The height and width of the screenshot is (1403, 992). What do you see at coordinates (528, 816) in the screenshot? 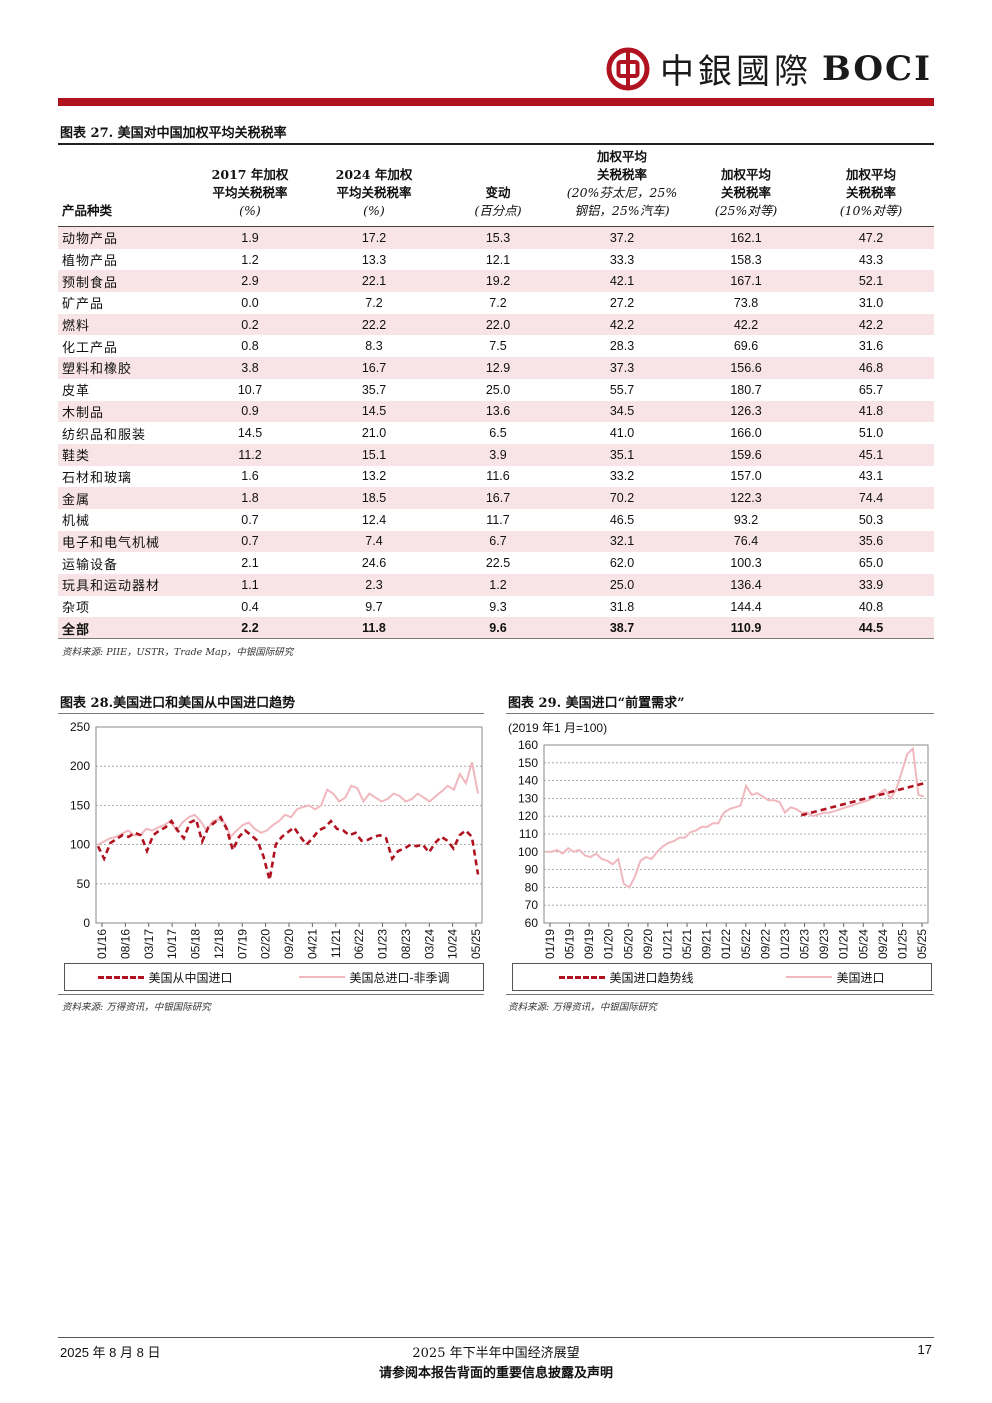
I see `y-tick-label: 120` at bounding box center [528, 816].